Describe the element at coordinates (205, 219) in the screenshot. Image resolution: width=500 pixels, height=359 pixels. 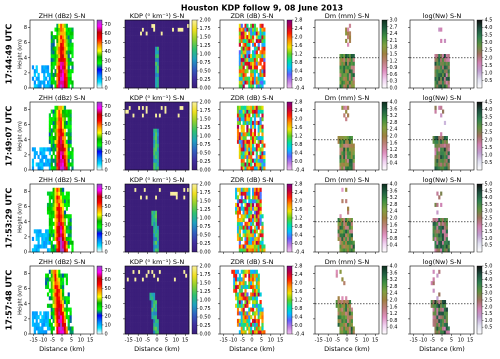
I see `colorbar-tick-label: 1.00` at that location.